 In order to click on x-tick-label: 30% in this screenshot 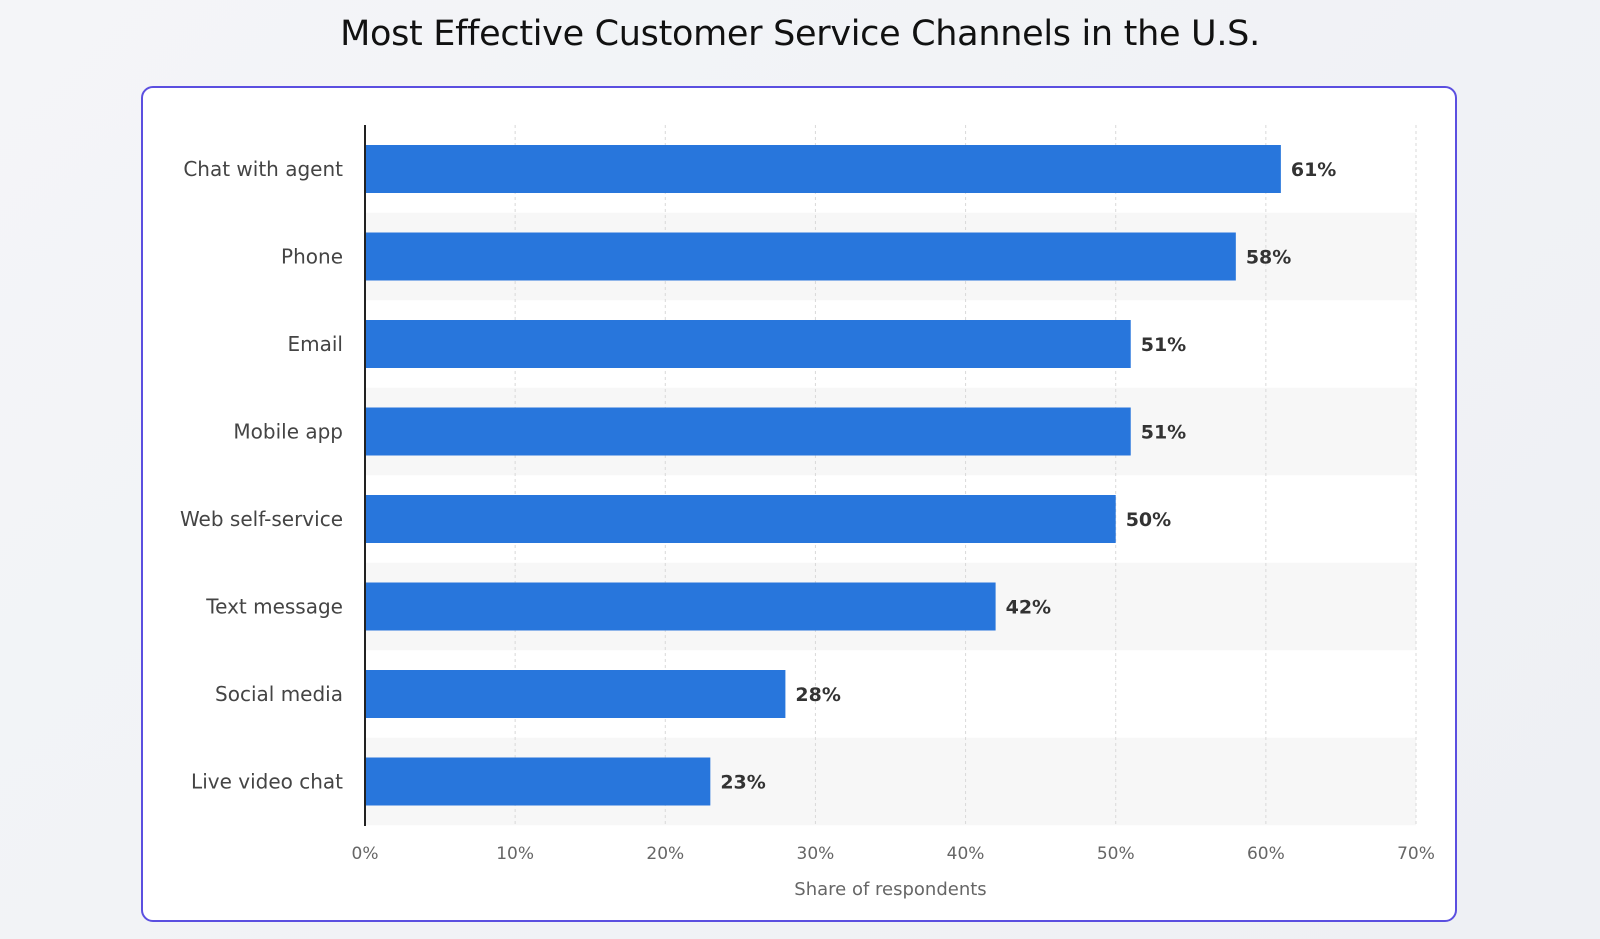, I will do `click(816, 854)`.